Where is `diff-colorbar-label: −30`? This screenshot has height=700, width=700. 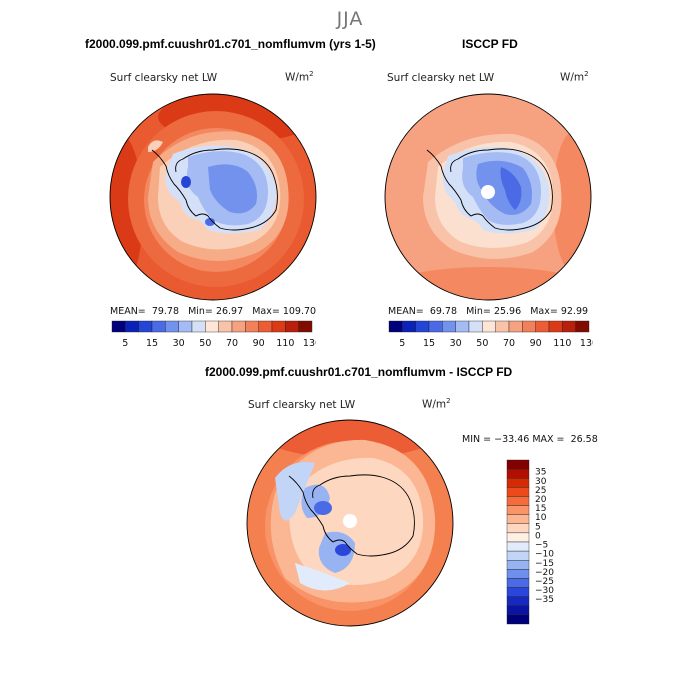
diff-colorbar-label: −30 is located at coordinates (544, 591).